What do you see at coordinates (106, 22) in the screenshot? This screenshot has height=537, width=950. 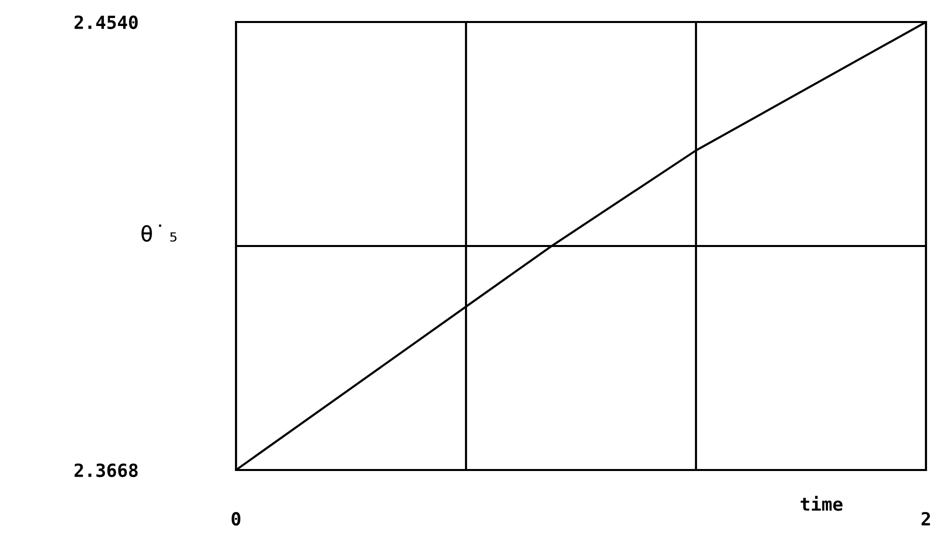 I see `y-tick-label: 2.4540` at bounding box center [106, 22].